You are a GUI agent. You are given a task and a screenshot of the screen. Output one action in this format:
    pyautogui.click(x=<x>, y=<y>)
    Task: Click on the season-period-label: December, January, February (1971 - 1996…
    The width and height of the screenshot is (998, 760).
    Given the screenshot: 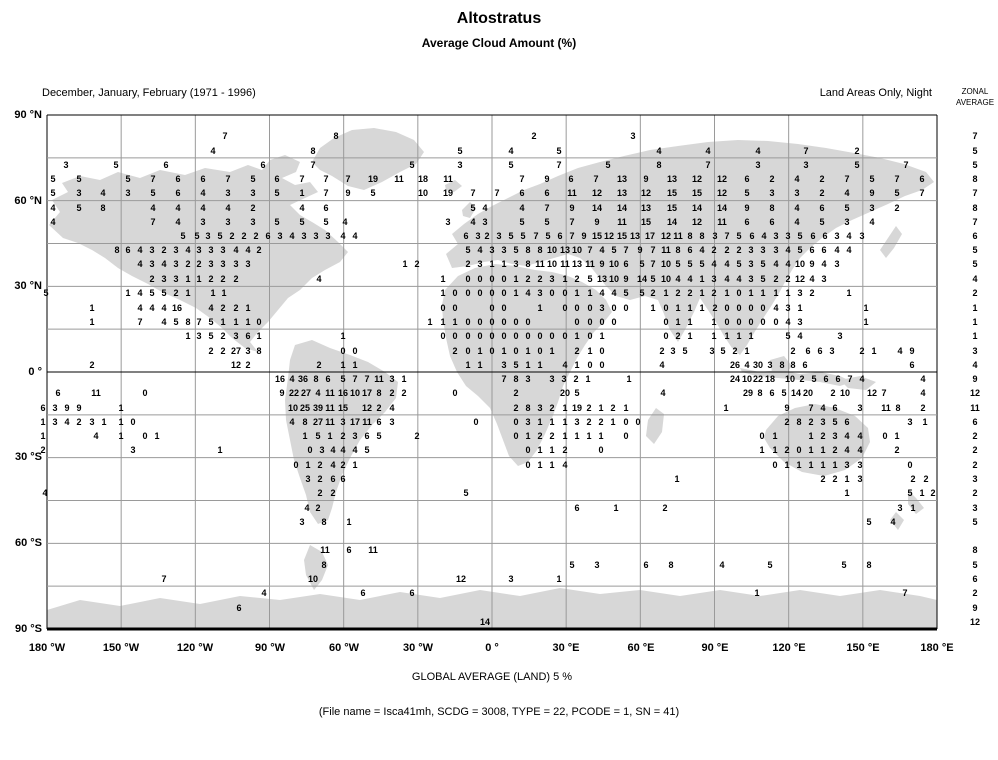 What is the action you would take?
    pyautogui.click(x=149, y=93)
    